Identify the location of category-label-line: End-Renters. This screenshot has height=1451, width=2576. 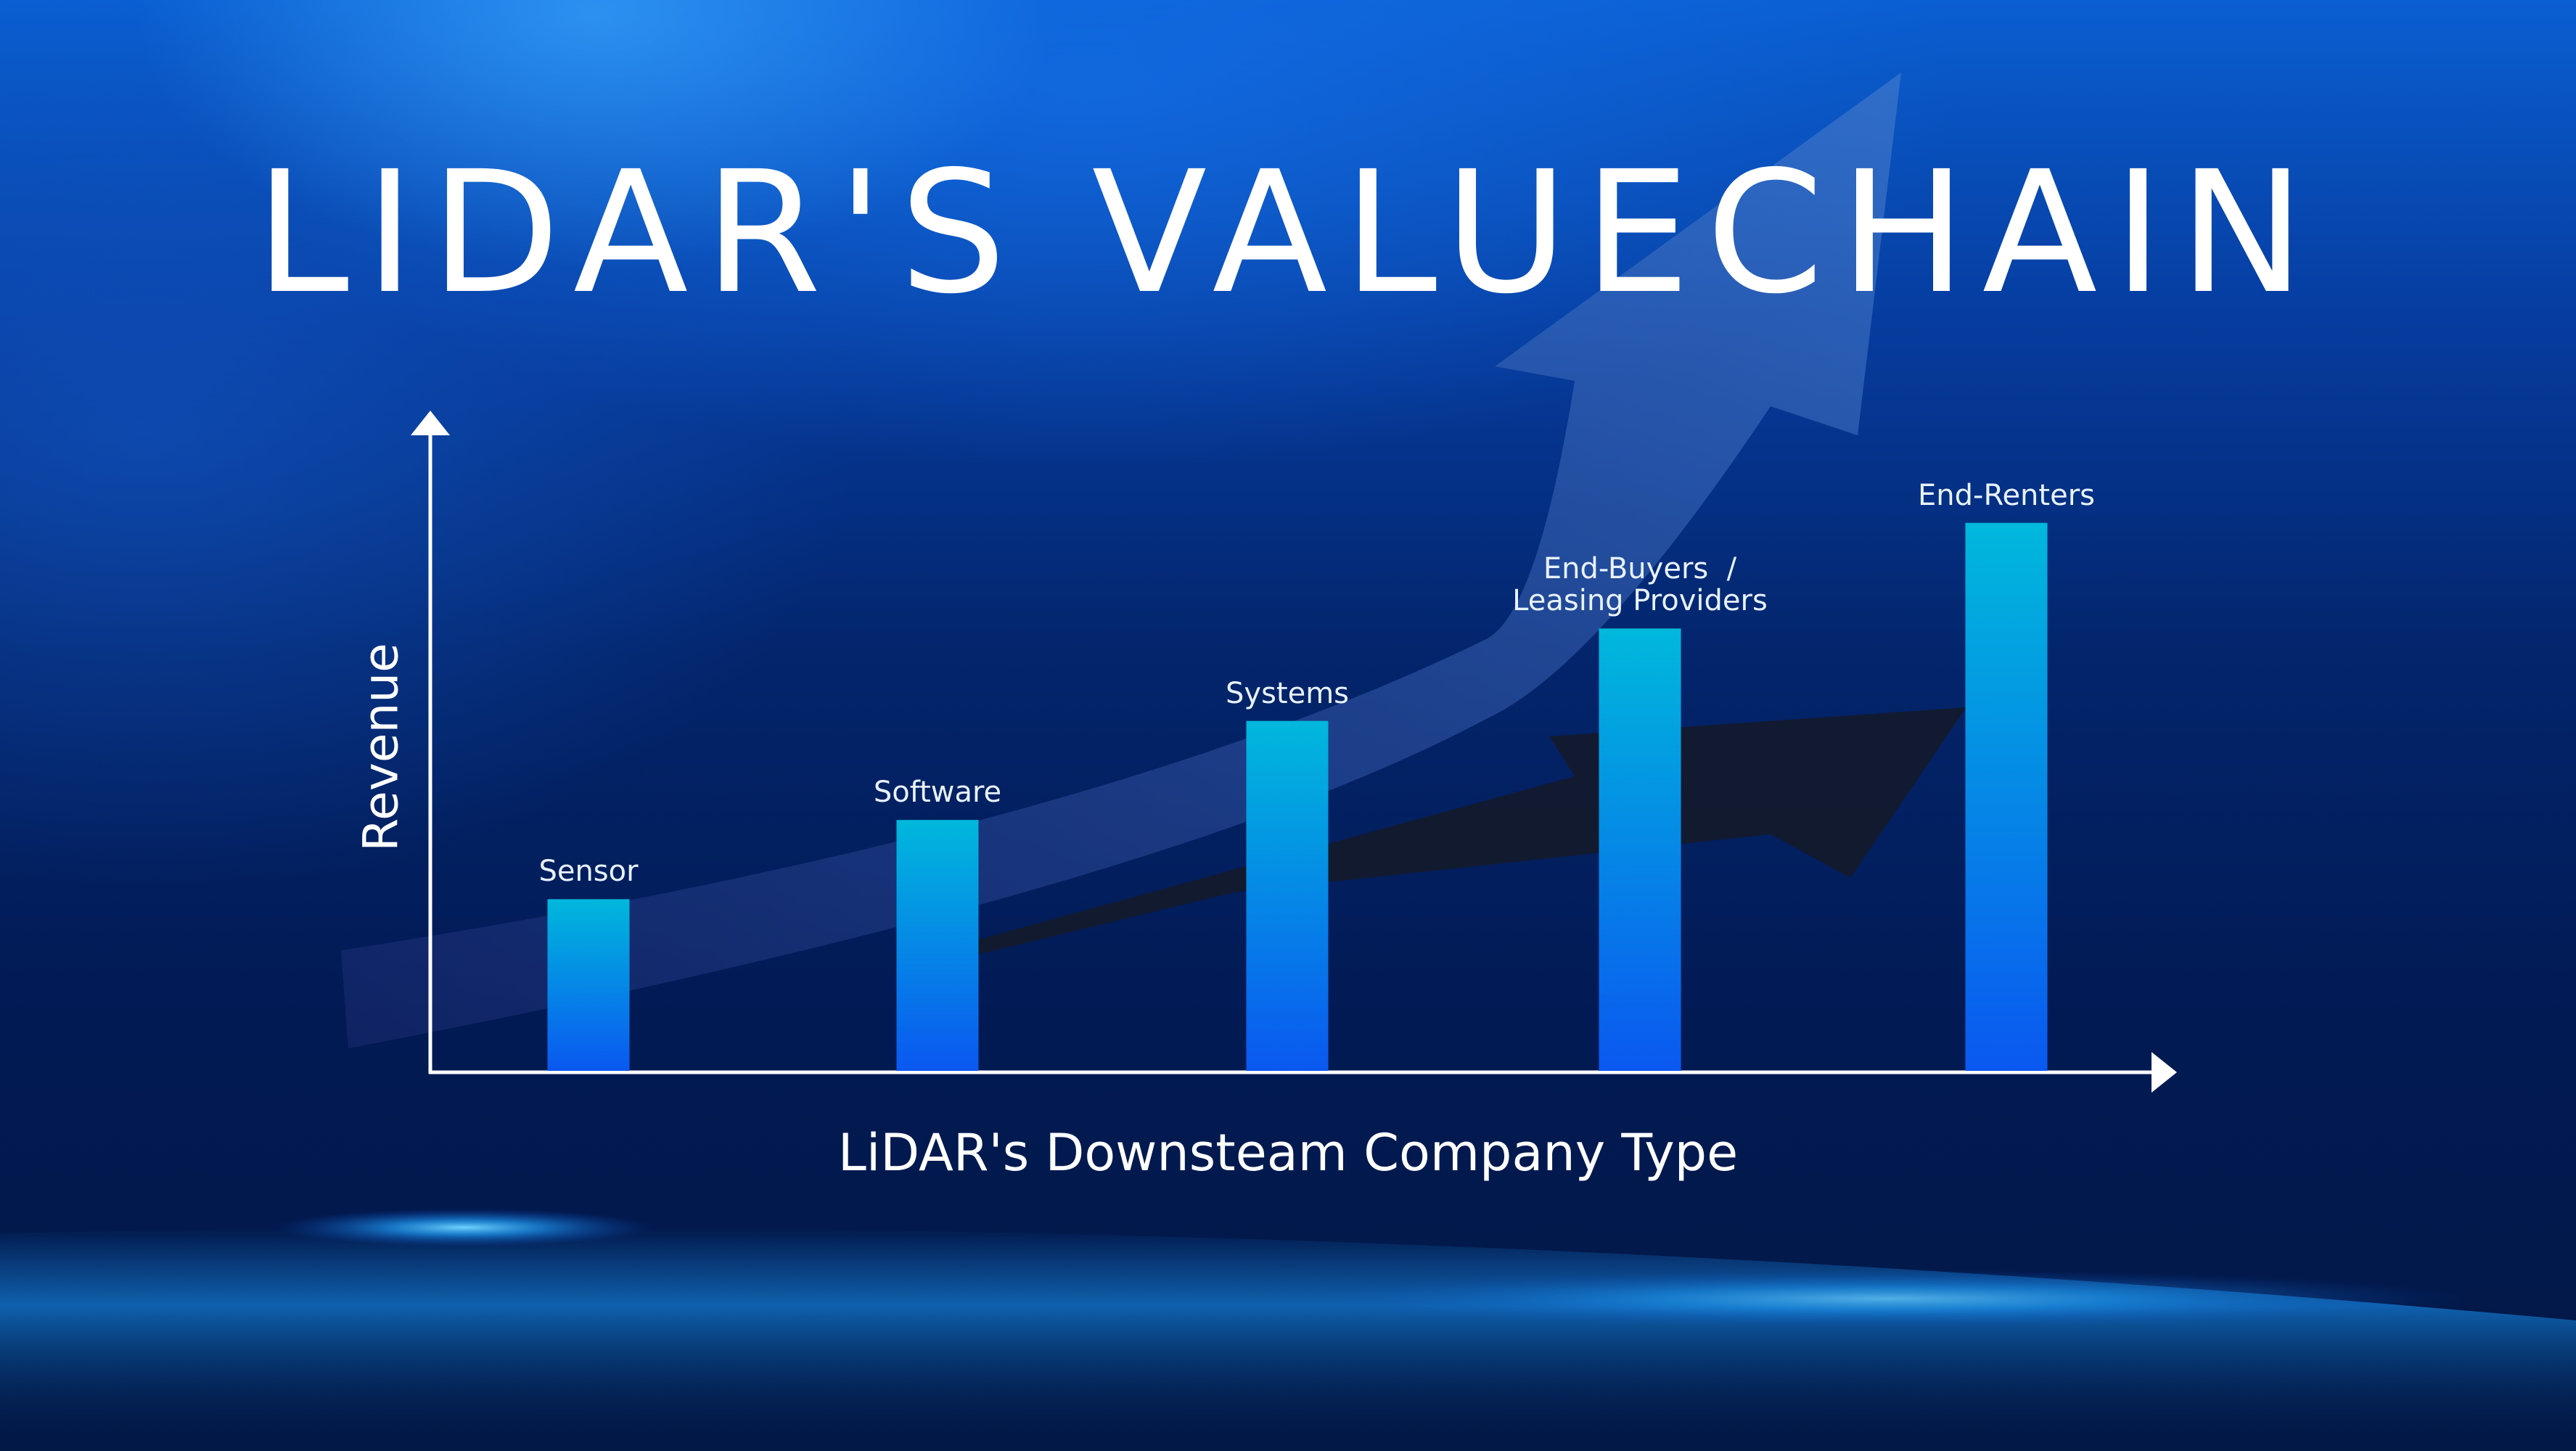
(2006, 495).